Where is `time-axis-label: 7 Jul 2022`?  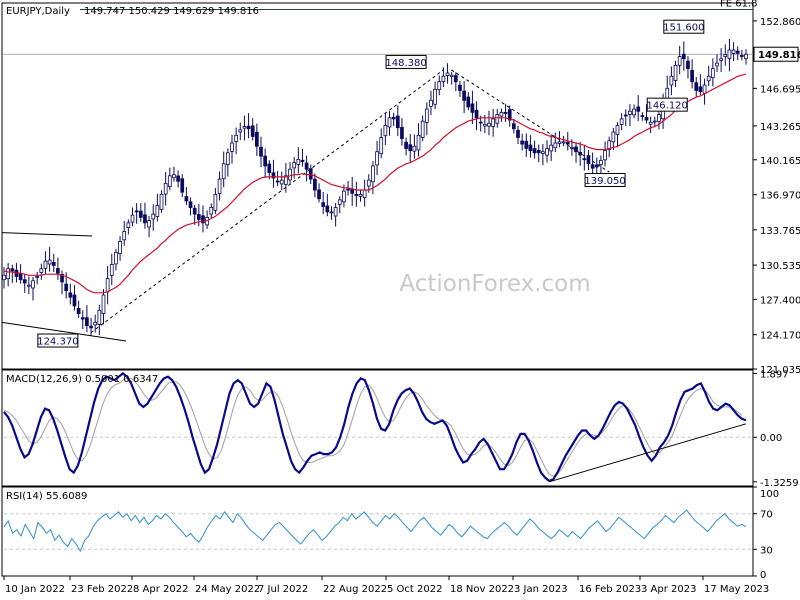
time-axis-label: 7 Jul 2022 is located at coordinates (283, 589).